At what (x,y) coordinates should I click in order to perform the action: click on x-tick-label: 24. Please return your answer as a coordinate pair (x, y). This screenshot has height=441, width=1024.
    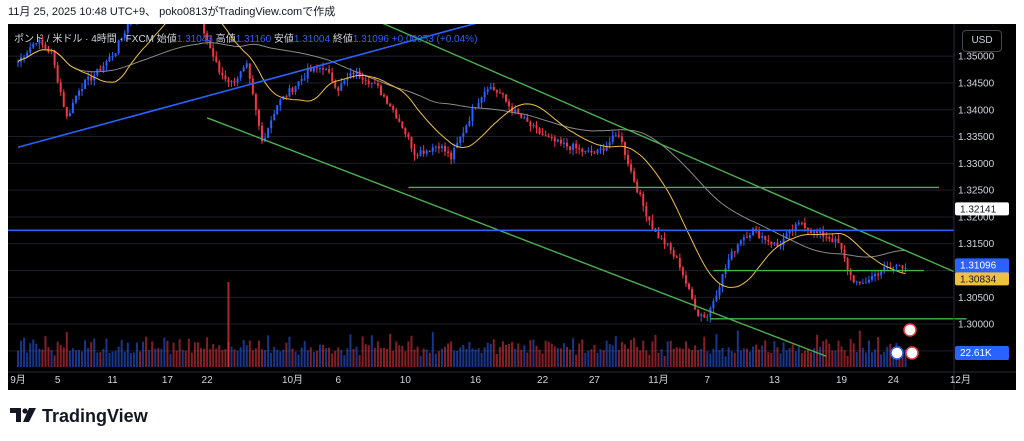
    Looking at the image, I should click on (894, 380).